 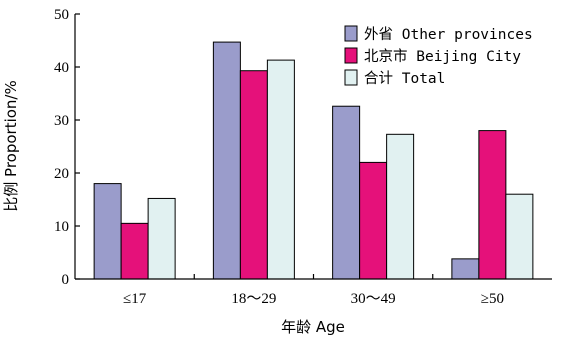 I want to click on y-tick-label: 40, so click(x=61, y=68).